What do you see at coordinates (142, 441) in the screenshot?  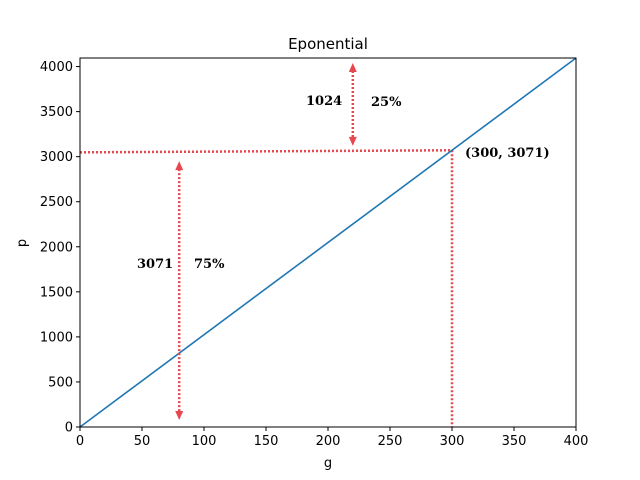 I see `x-tick-label: 50` at bounding box center [142, 441].